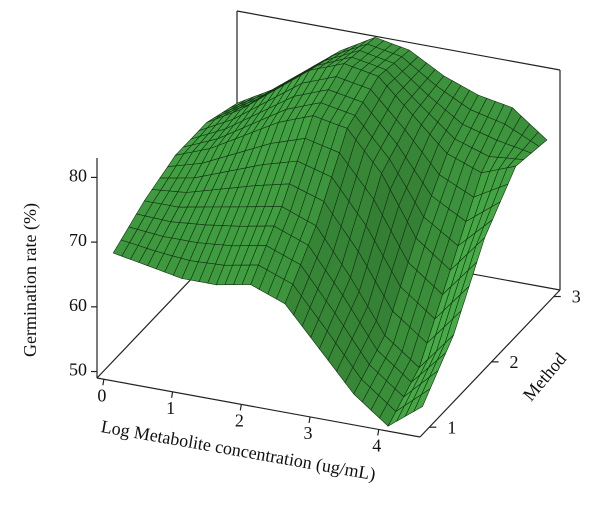 The height and width of the screenshot is (524, 600). I want to click on y-tick-label: 2, so click(514, 362).